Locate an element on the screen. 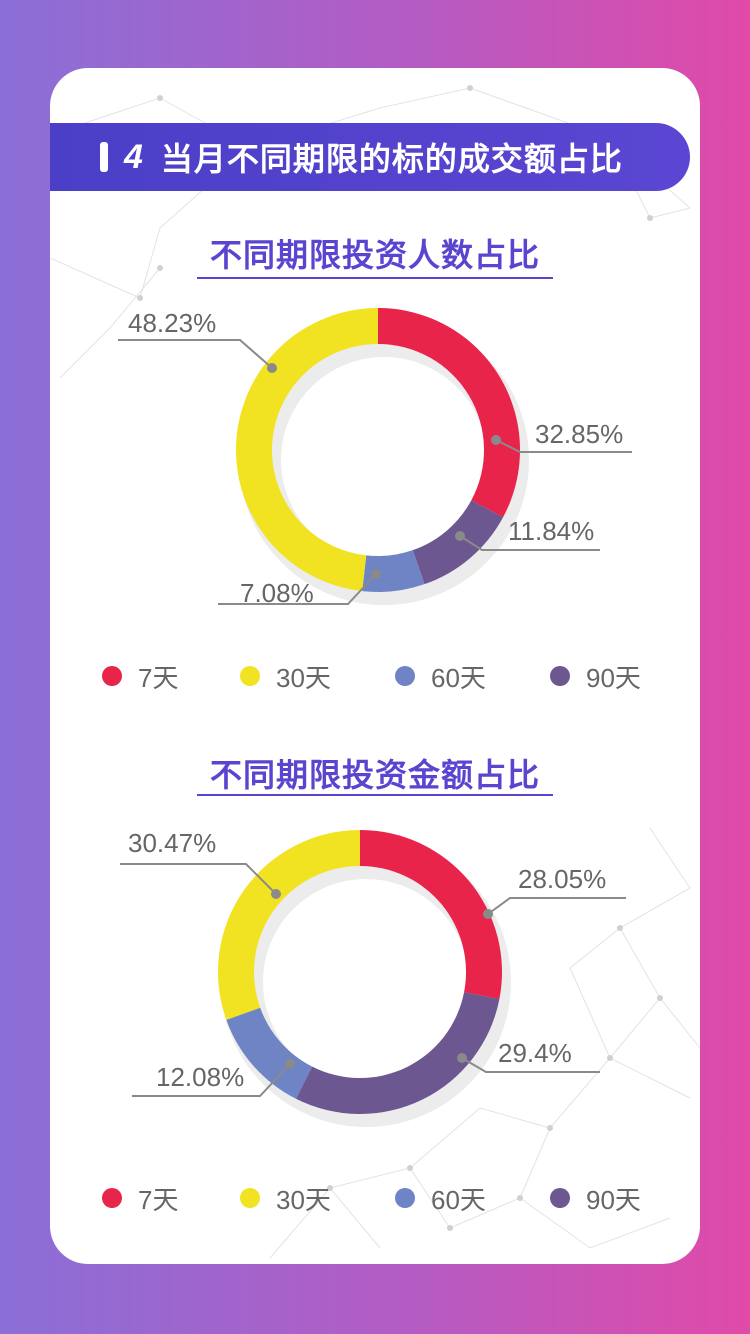  data-label-2: 7.08% is located at coordinates (277, 593).